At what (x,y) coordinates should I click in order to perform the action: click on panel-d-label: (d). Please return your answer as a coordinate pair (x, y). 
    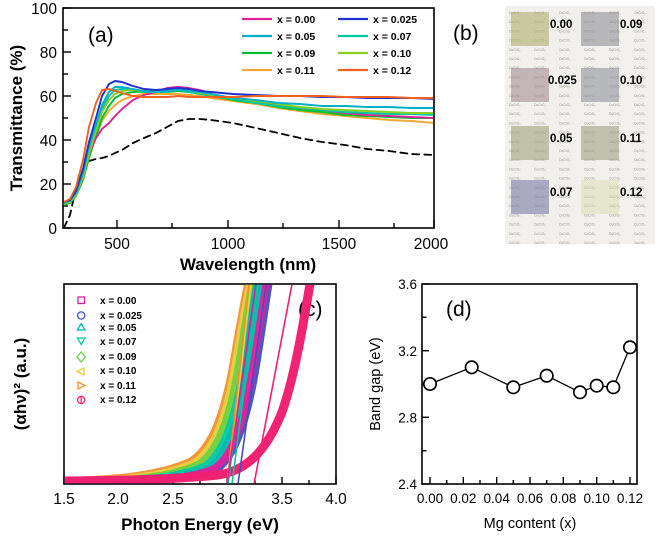
    Looking at the image, I should click on (459, 309).